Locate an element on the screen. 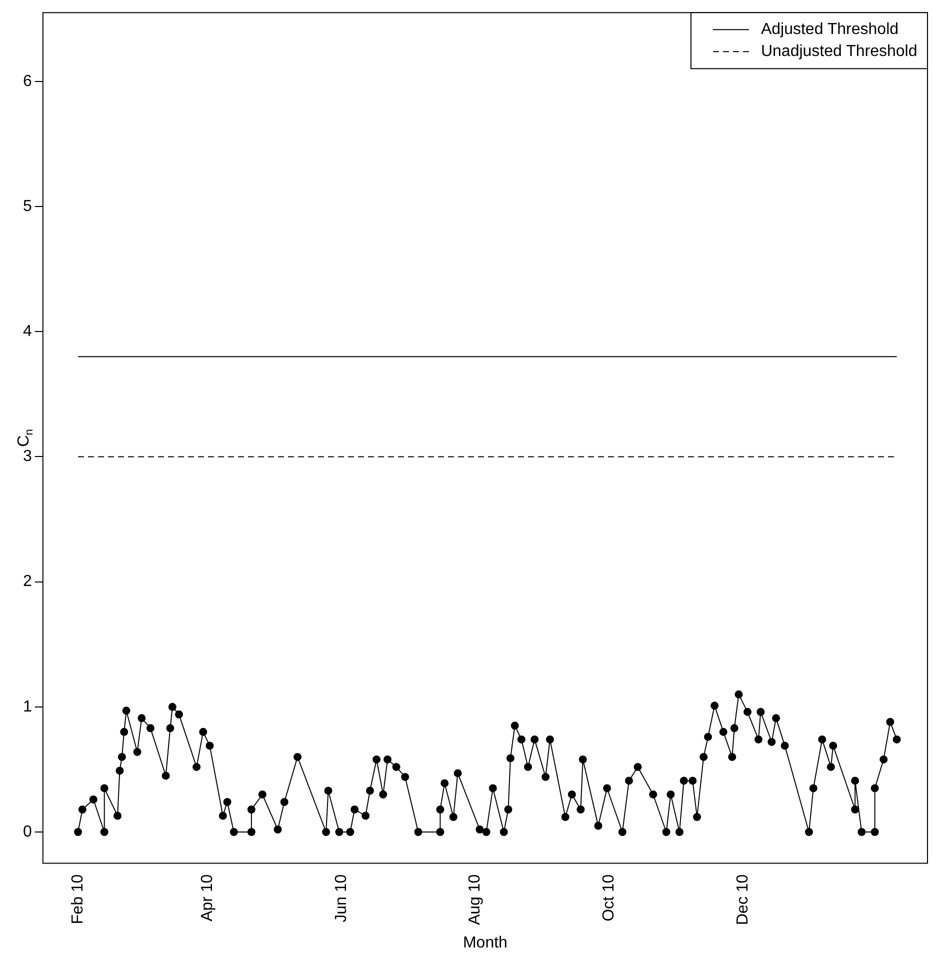 This screenshot has height=958, width=932. x-tick-label: Dec 10 is located at coordinates (743, 899).